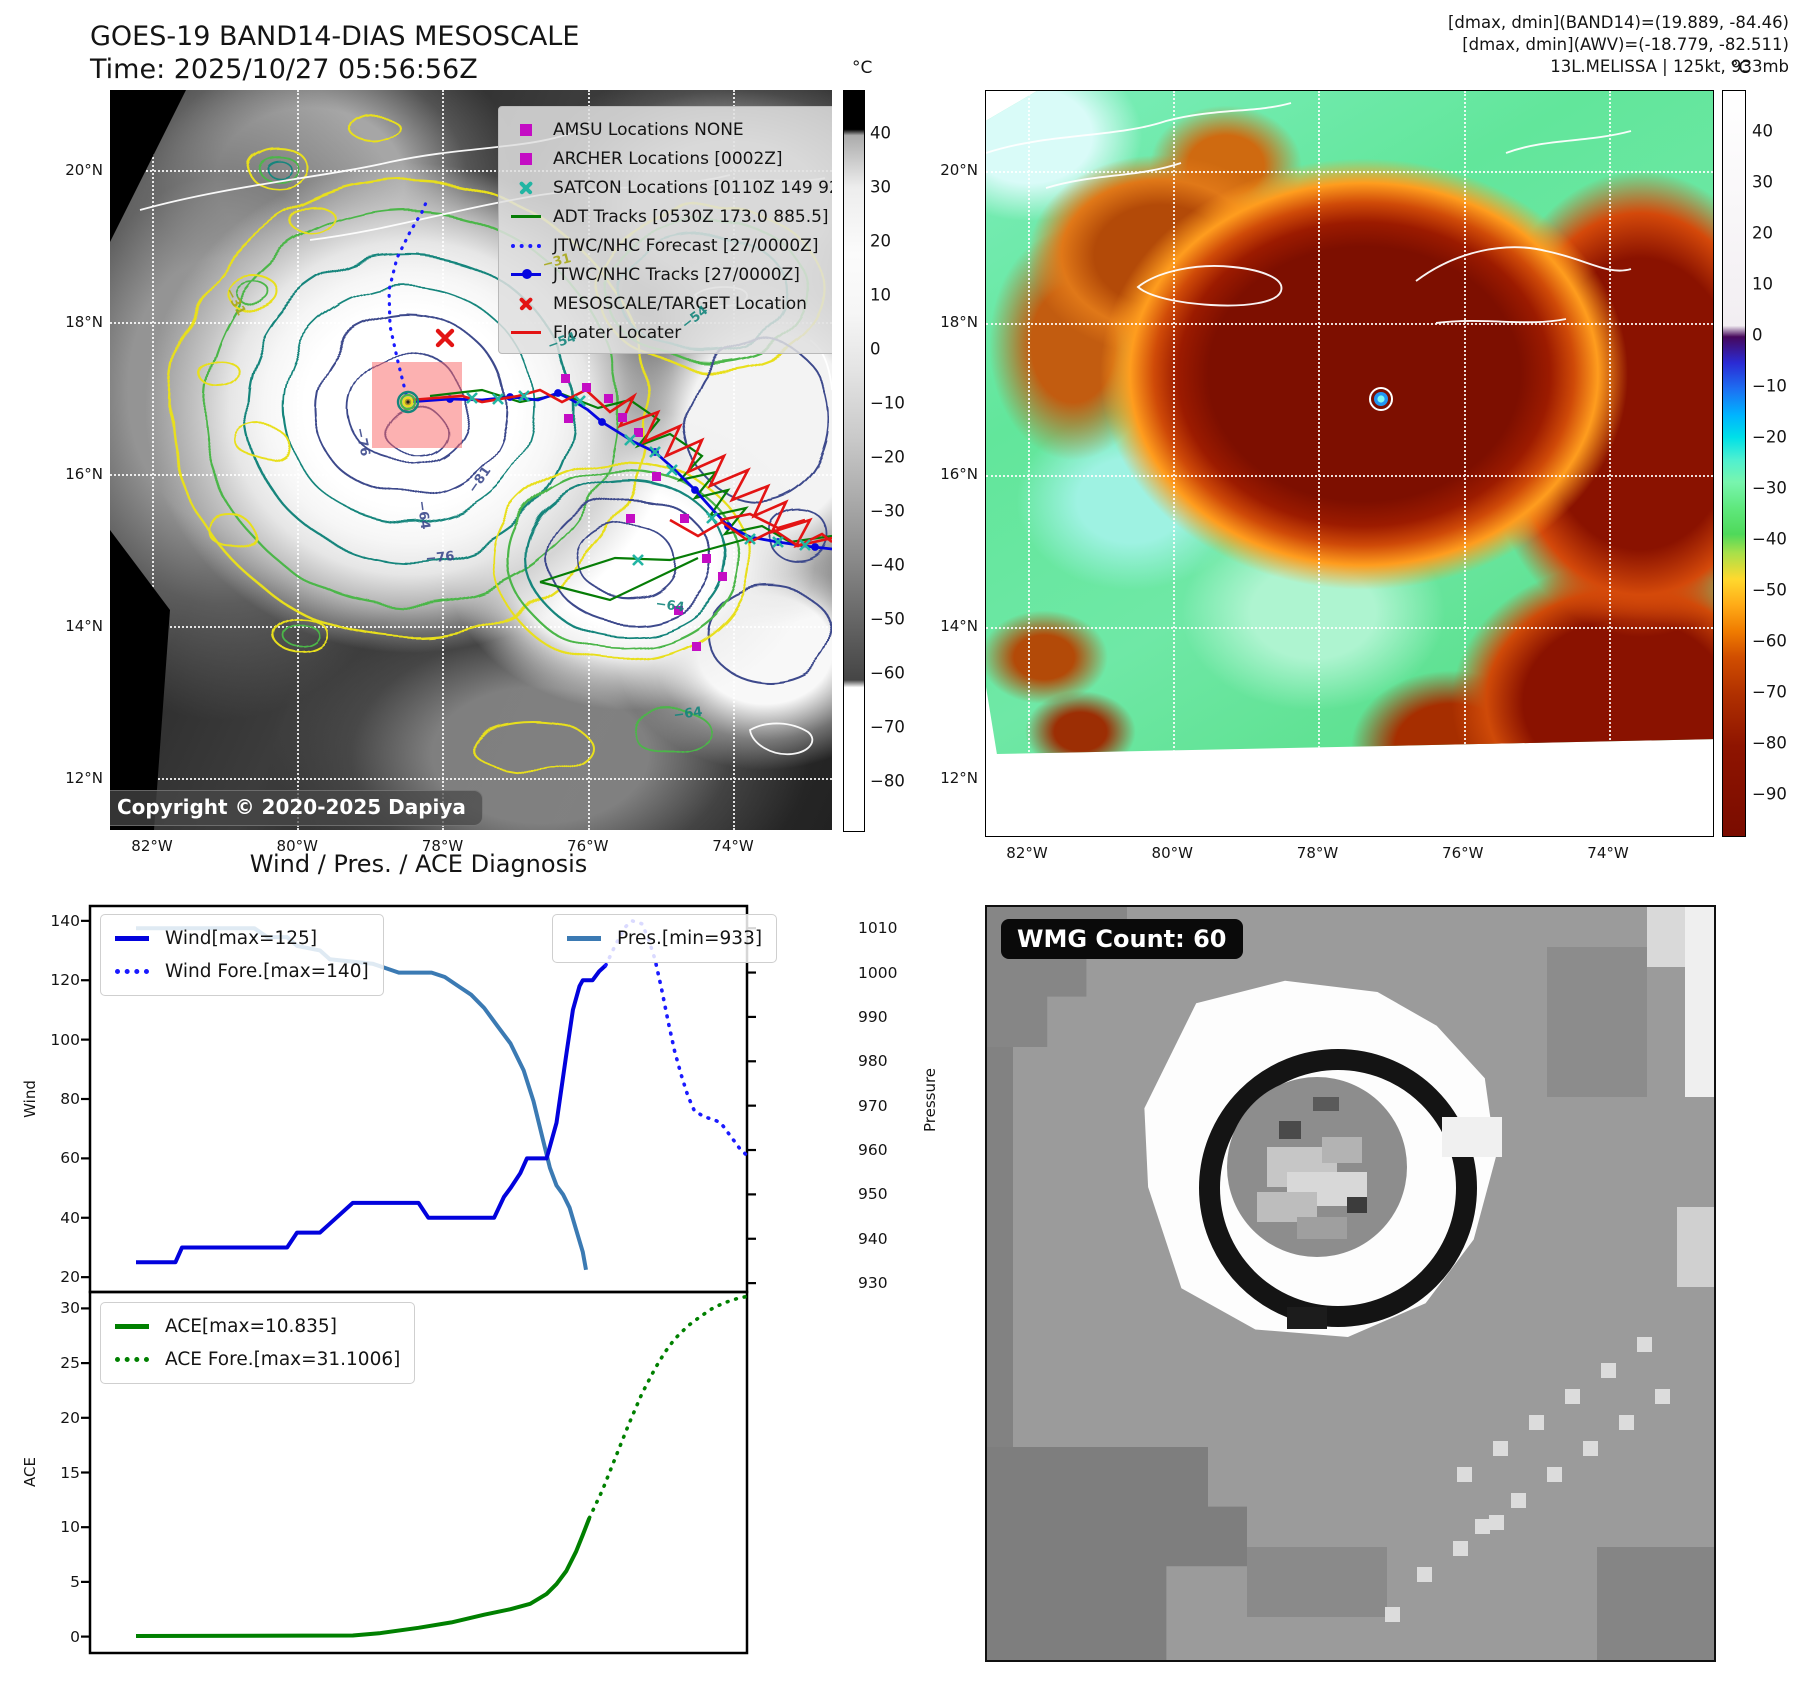  I want to click on legend-item: Floater Locater, so click(670, 332).